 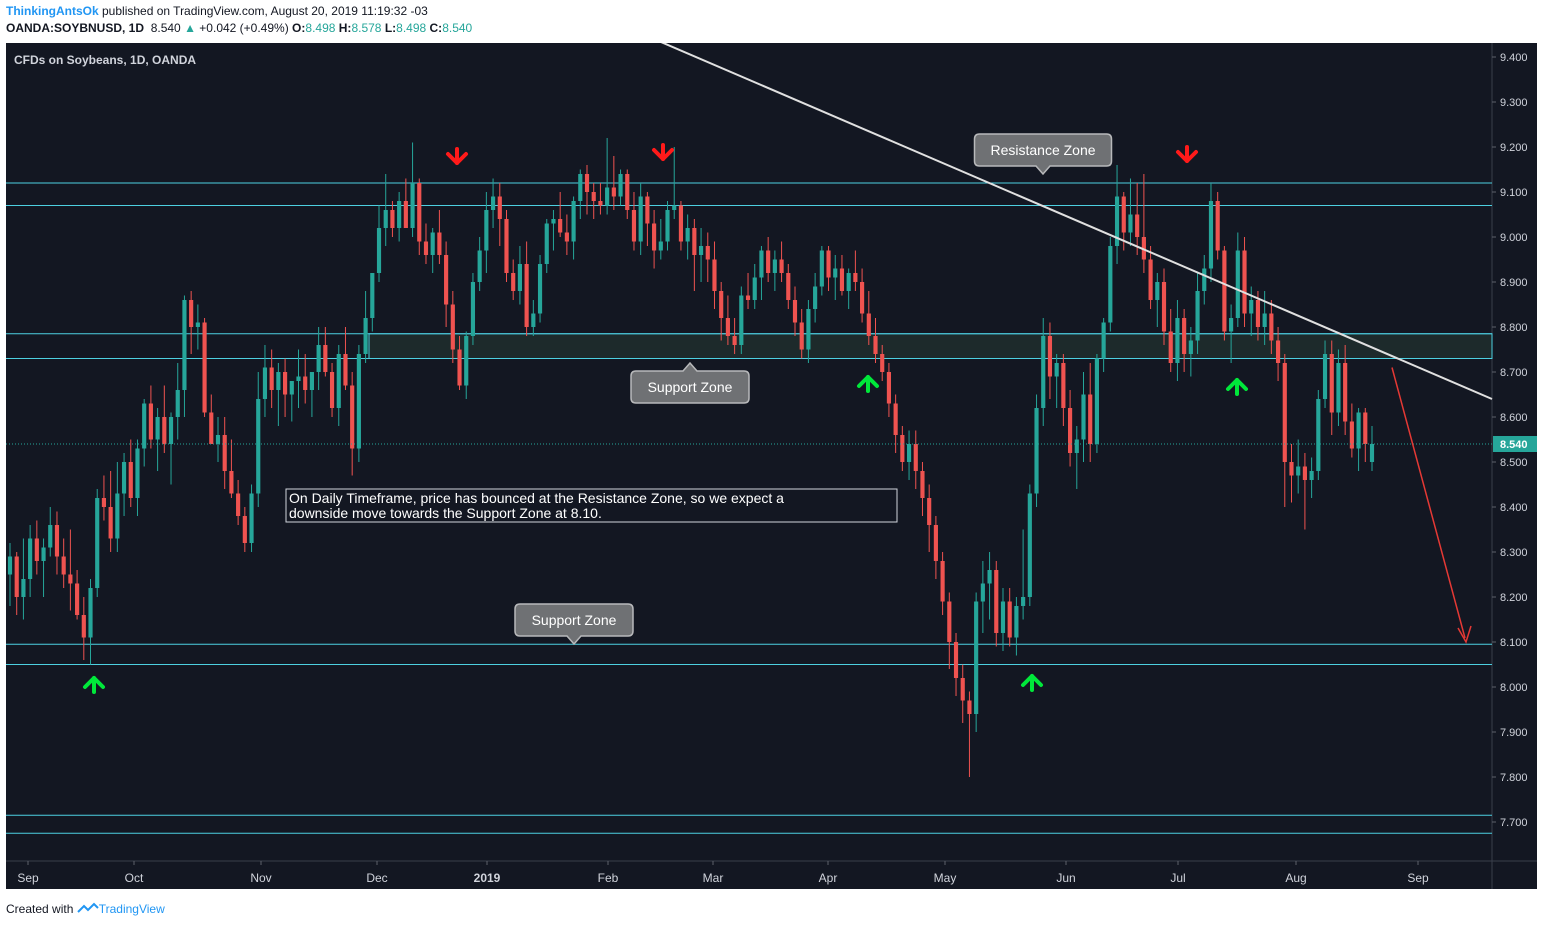 I want to click on price-tick-label: 8.200, so click(x=1514, y=598).